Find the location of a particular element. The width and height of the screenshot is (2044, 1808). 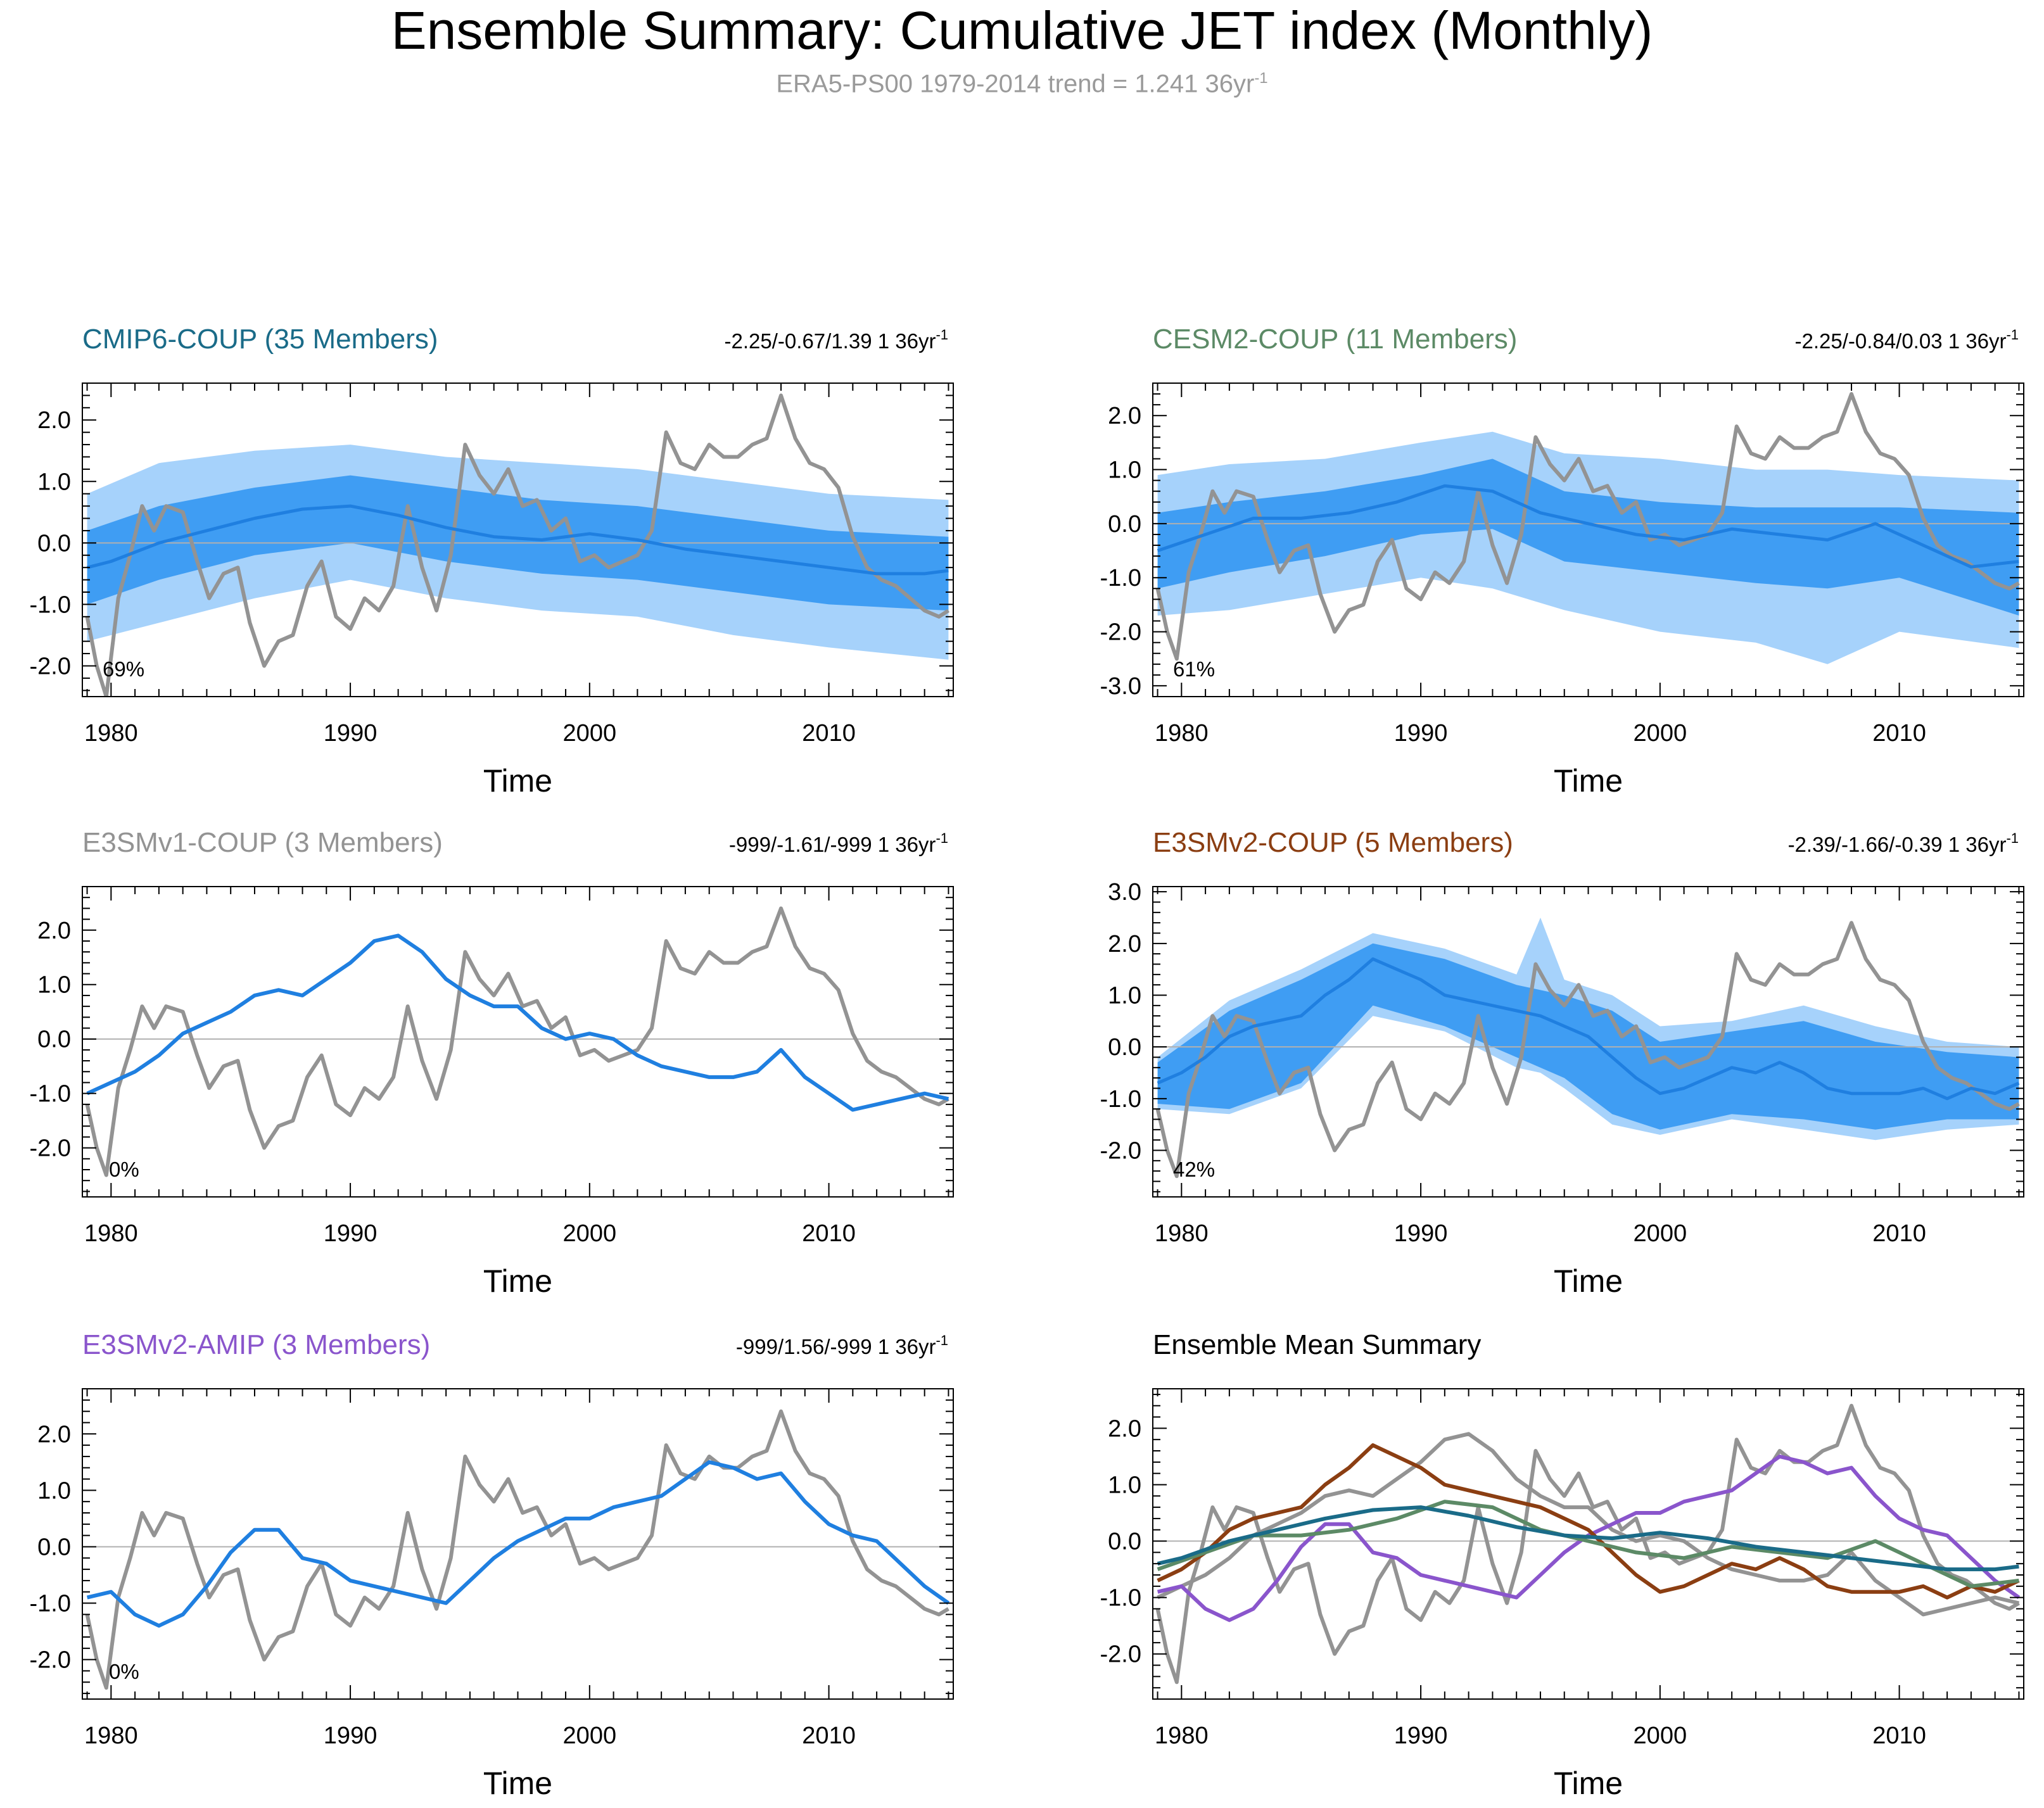

series-line-cesm2-coup is located at coordinates (1588, 1544).